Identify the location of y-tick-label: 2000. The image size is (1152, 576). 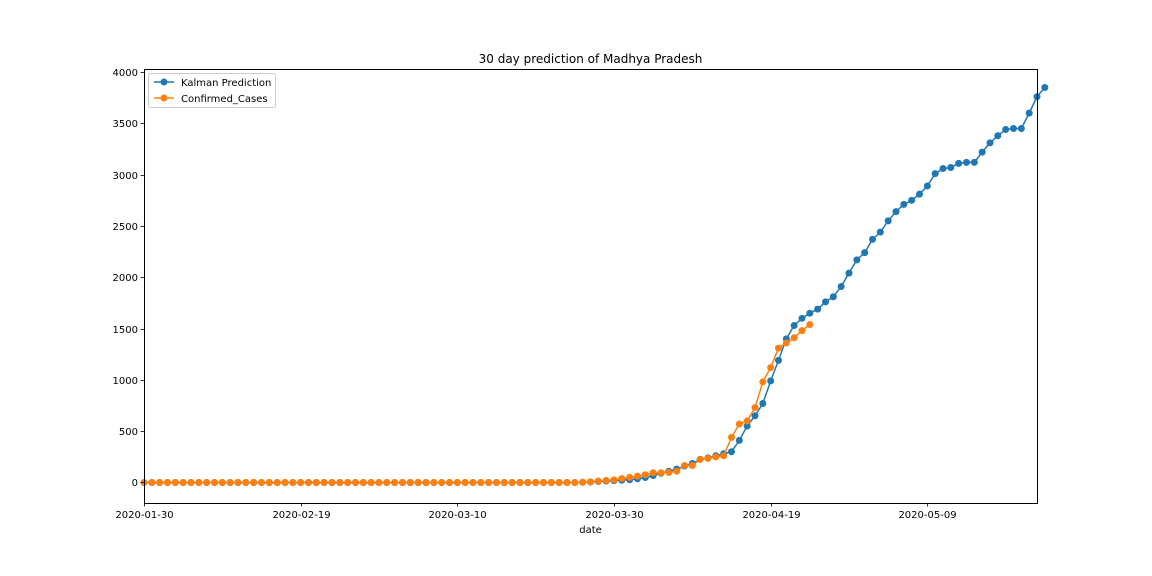
(125, 278).